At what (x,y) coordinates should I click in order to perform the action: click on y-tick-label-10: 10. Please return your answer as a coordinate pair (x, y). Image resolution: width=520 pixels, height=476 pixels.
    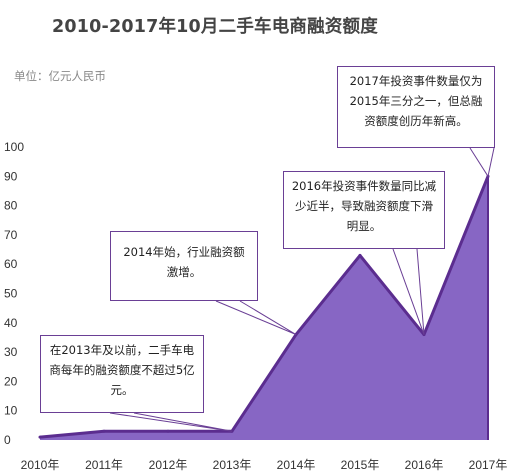
    Looking at the image, I should click on (11, 411).